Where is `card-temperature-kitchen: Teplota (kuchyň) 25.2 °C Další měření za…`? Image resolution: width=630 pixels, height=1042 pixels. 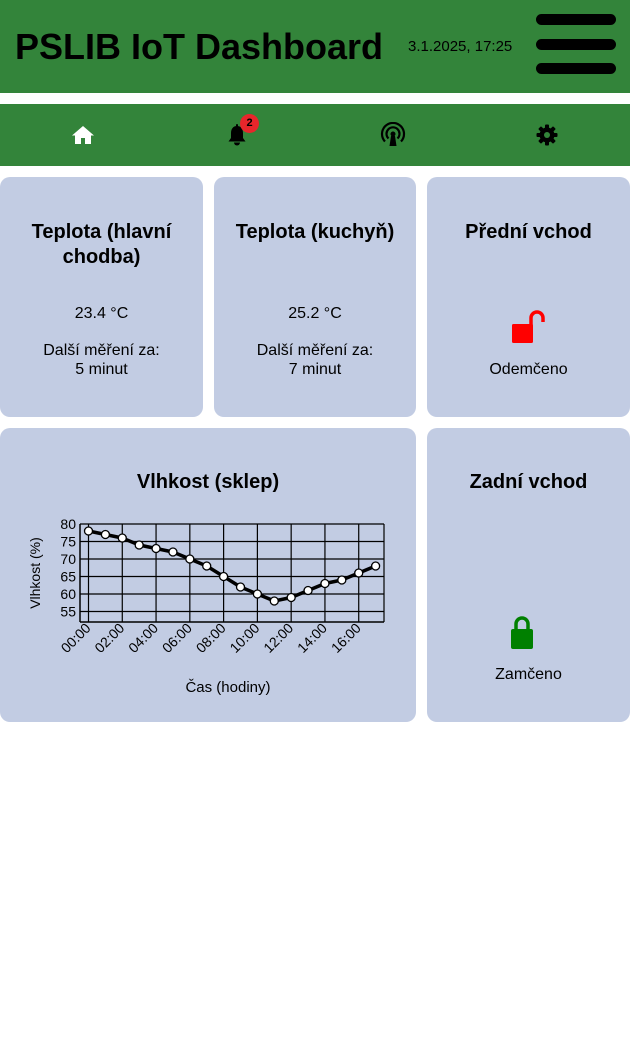 card-temperature-kitchen: Teplota (kuchyň) 25.2 °C Další měření za… is located at coordinates (315, 297).